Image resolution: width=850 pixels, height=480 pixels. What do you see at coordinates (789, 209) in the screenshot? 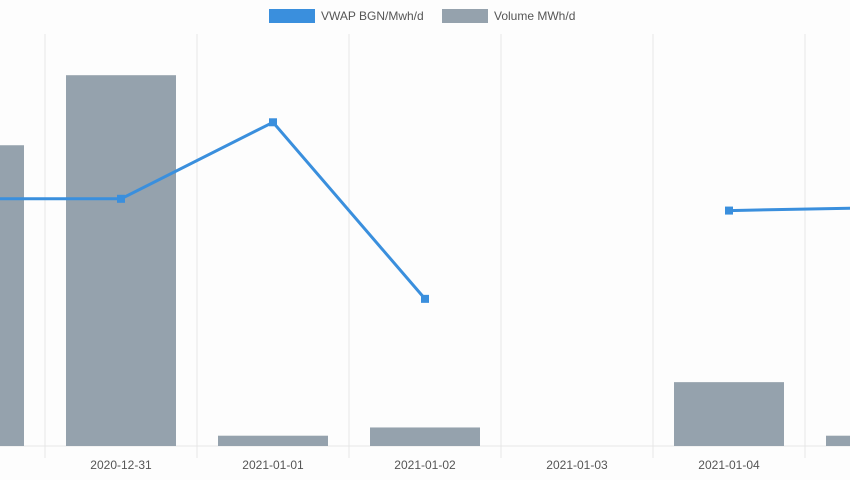
I see `vwap-line-segment` at bounding box center [789, 209].